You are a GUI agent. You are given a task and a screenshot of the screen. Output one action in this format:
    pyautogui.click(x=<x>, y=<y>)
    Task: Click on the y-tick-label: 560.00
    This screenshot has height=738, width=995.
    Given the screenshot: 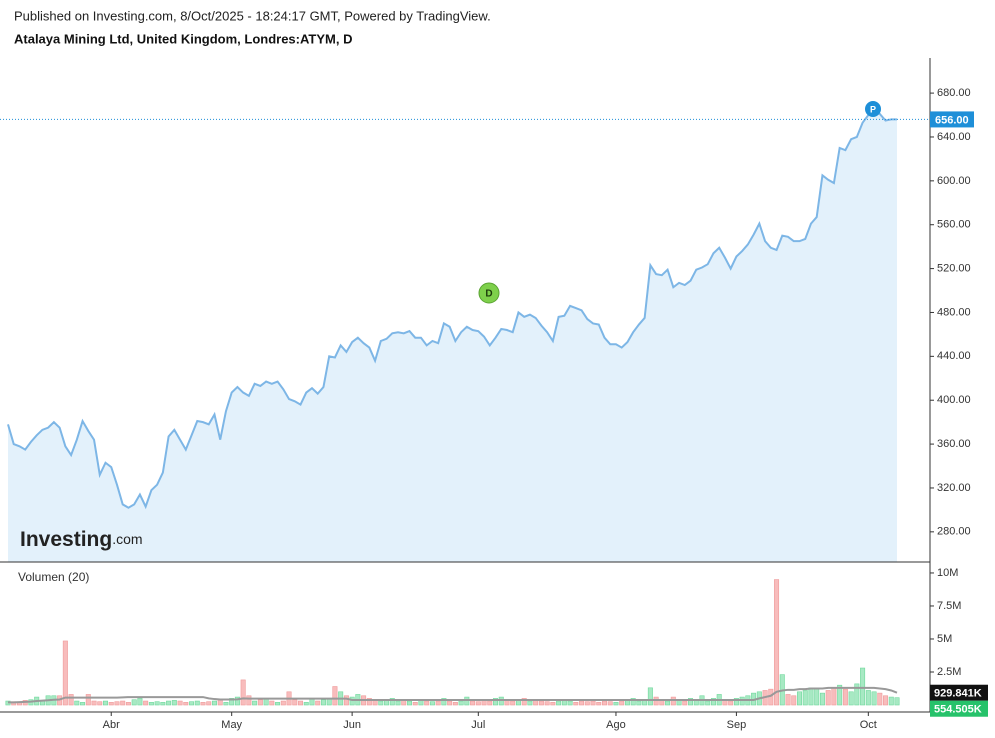 What is the action you would take?
    pyautogui.click(x=954, y=225)
    